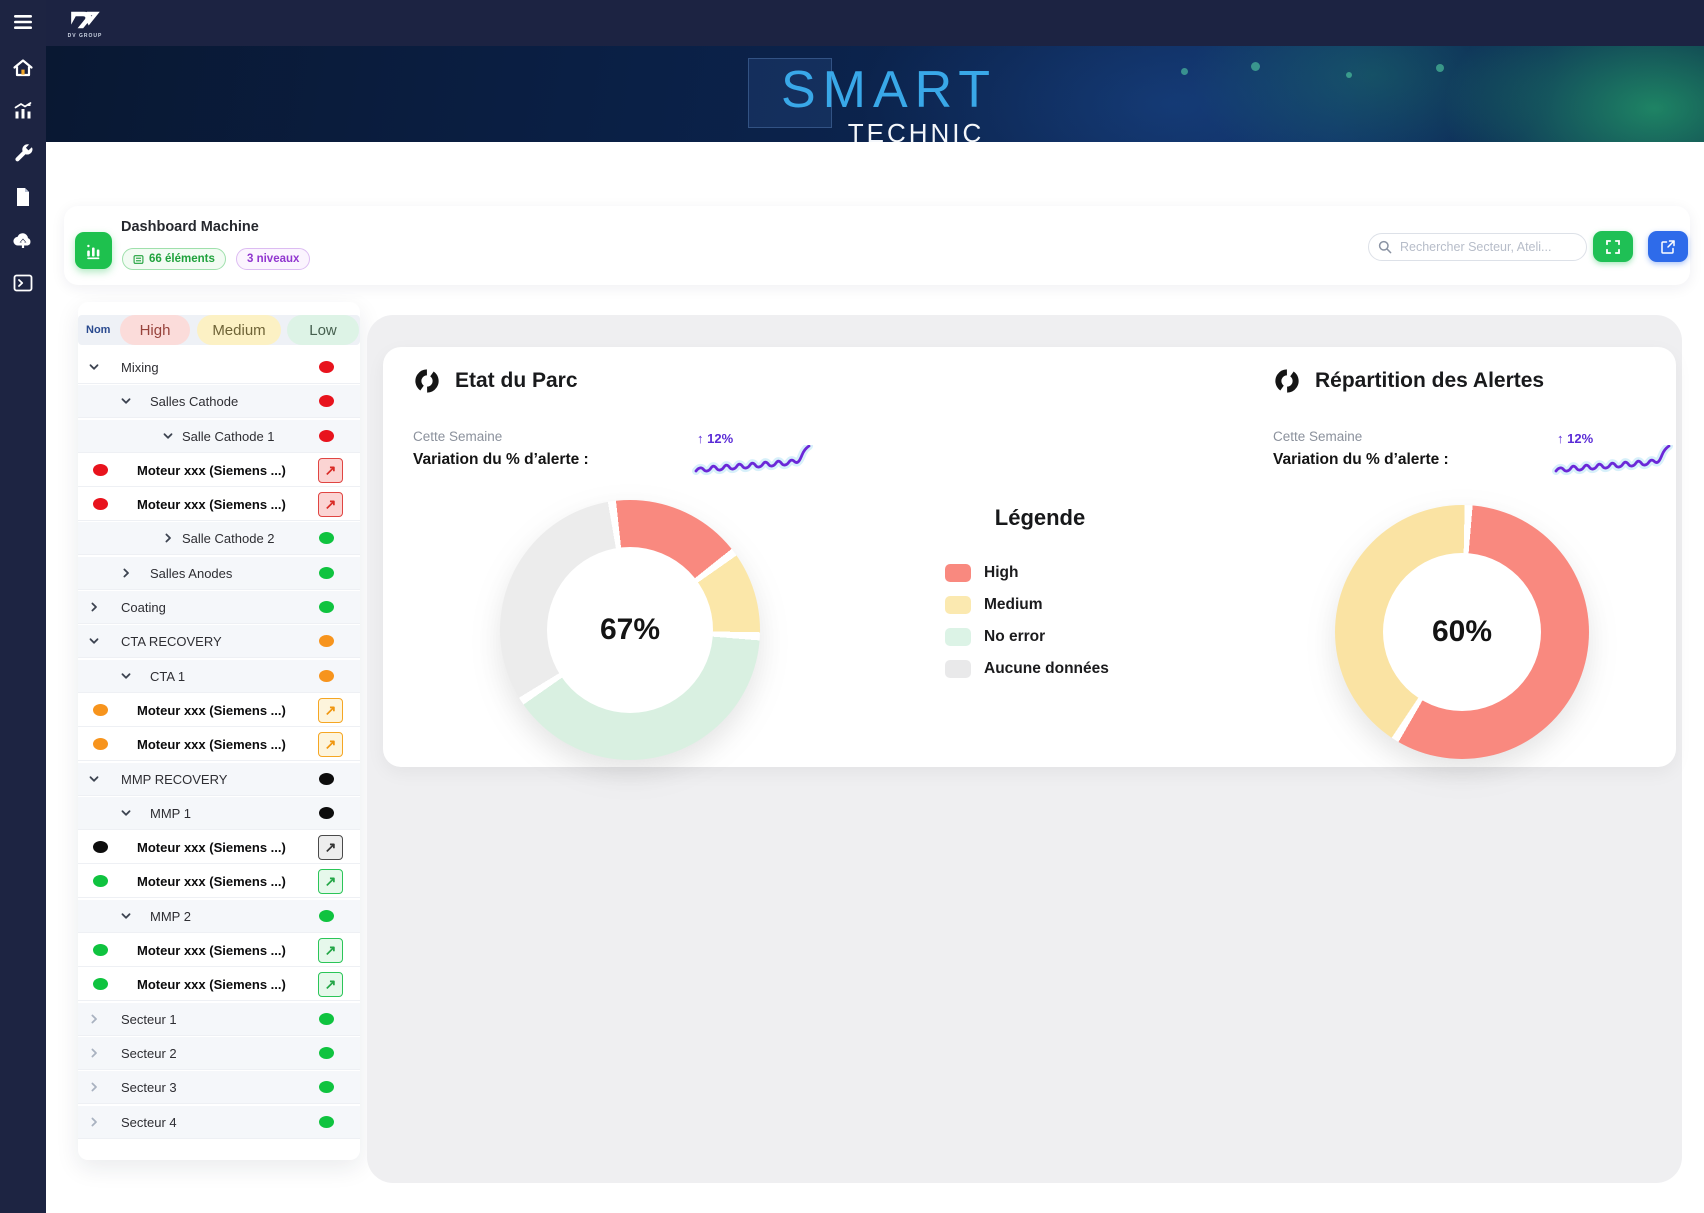 The height and width of the screenshot is (1213, 1704). What do you see at coordinates (219, 642) in the screenshot?
I see `tree-row: CTA RECOVERY` at bounding box center [219, 642].